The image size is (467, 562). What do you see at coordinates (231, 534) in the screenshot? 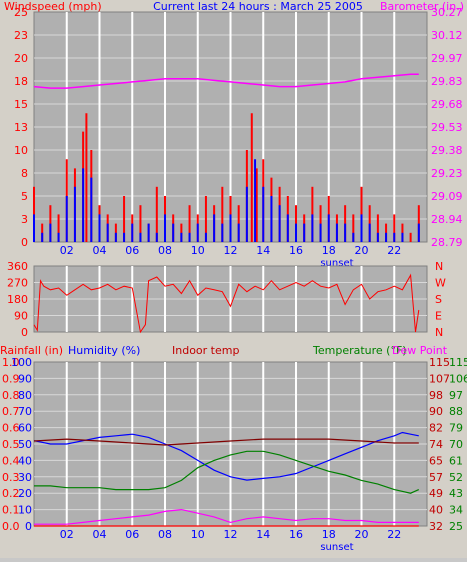
I see `temperature-x-tick-label: 12` at bounding box center [231, 534].